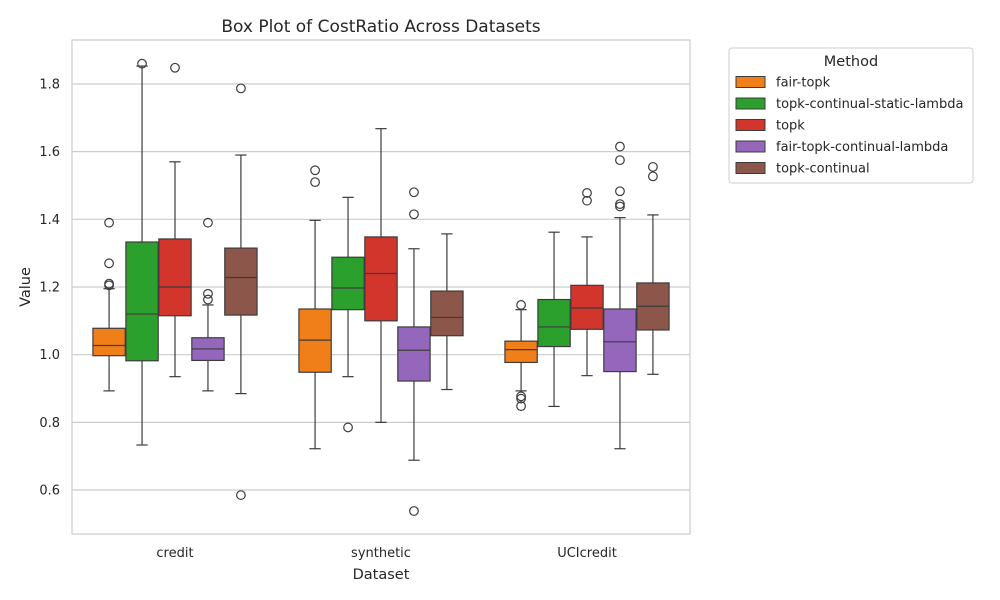 Image resolution: width=1000 pixels, height=600 pixels. I want to click on legend-label: topk-continual-static-lambda, so click(869, 104).